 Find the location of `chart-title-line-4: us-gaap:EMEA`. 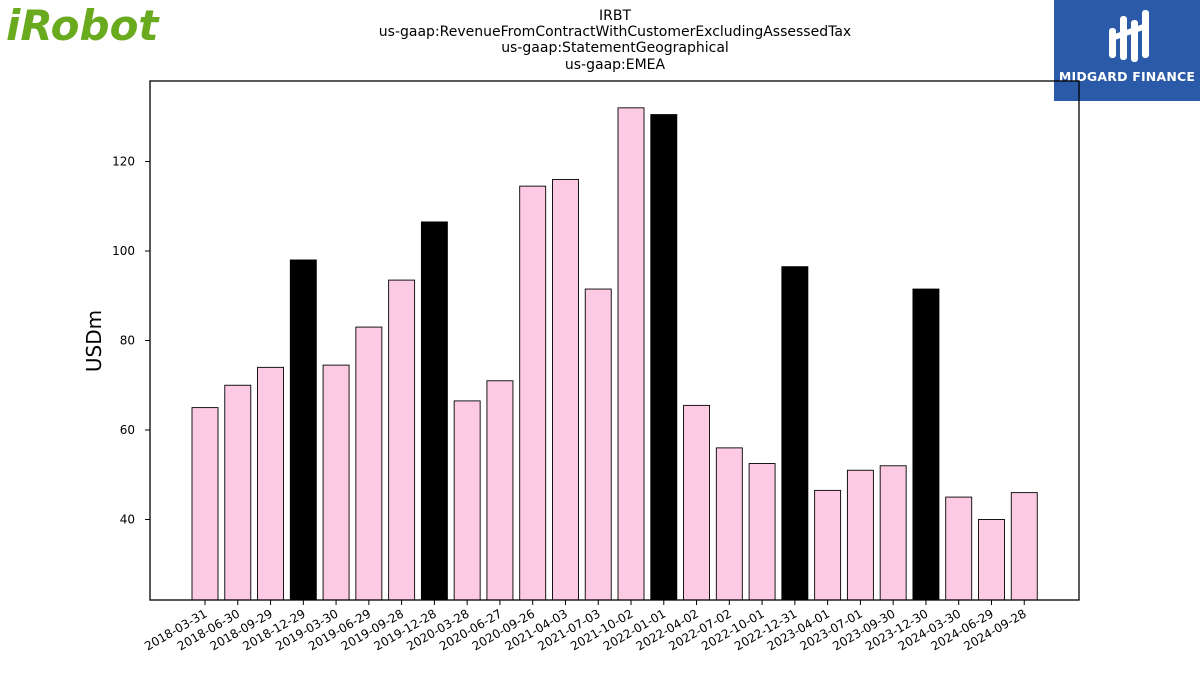

chart-title-line-4: us-gaap:EMEA is located at coordinates (615, 65).